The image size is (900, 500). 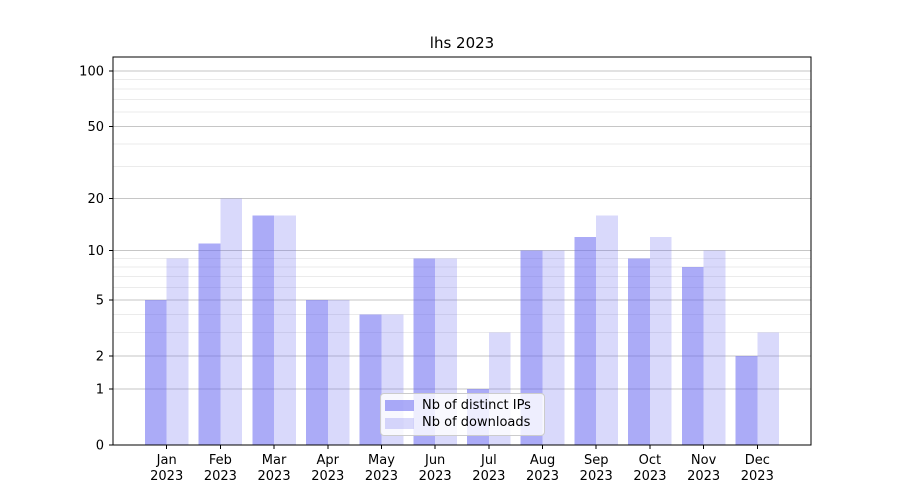 I want to click on x-tick-label-jan: Jan, so click(x=166, y=460).